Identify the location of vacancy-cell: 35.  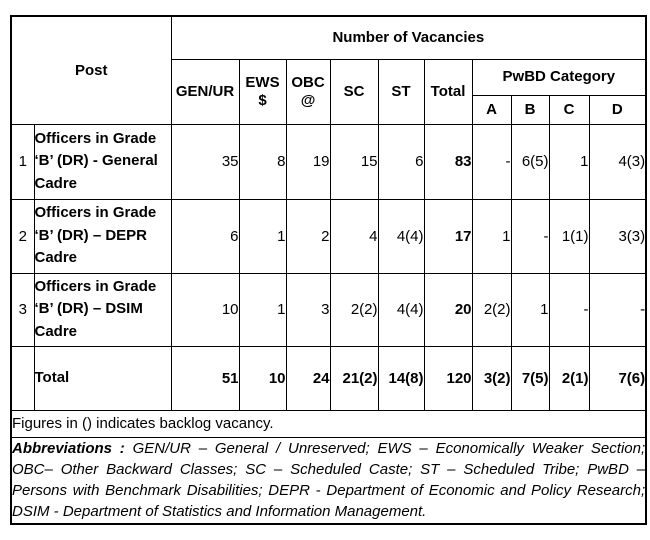
(205, 161).